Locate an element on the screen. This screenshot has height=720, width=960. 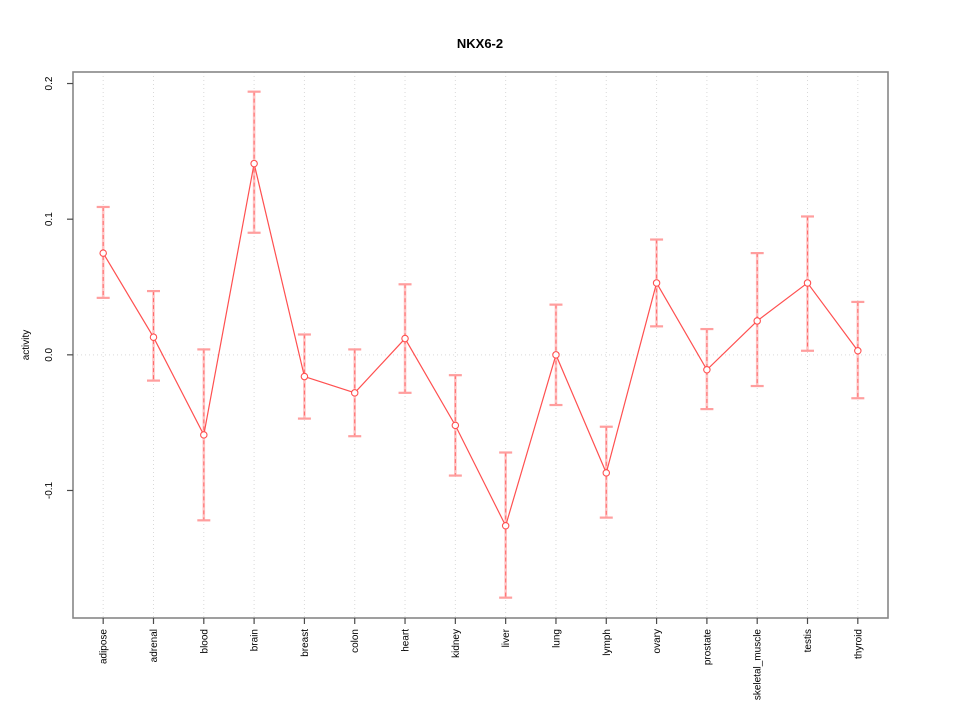
x-category-label: kidney is located at coordinates (456, 643).